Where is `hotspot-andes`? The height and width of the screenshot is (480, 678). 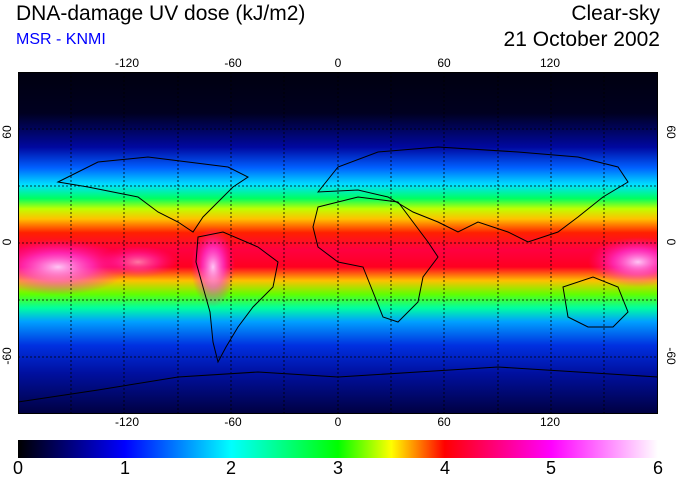 hotspot-andes is located at coordinates (213, 267).